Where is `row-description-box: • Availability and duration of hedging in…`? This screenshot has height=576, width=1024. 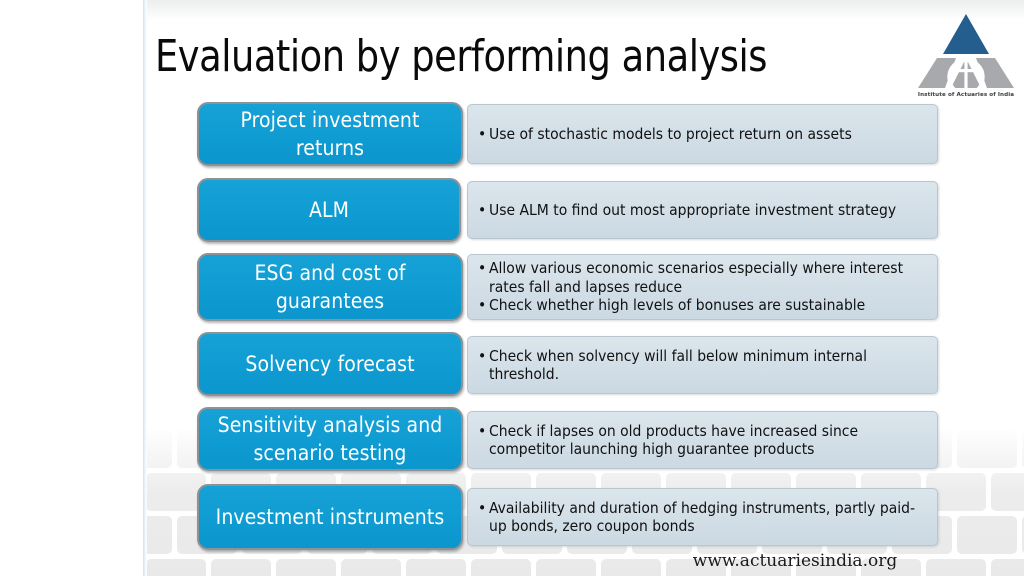
row-description-box: • Availability and duration of hedging in… is located at coordinates (702, 517).